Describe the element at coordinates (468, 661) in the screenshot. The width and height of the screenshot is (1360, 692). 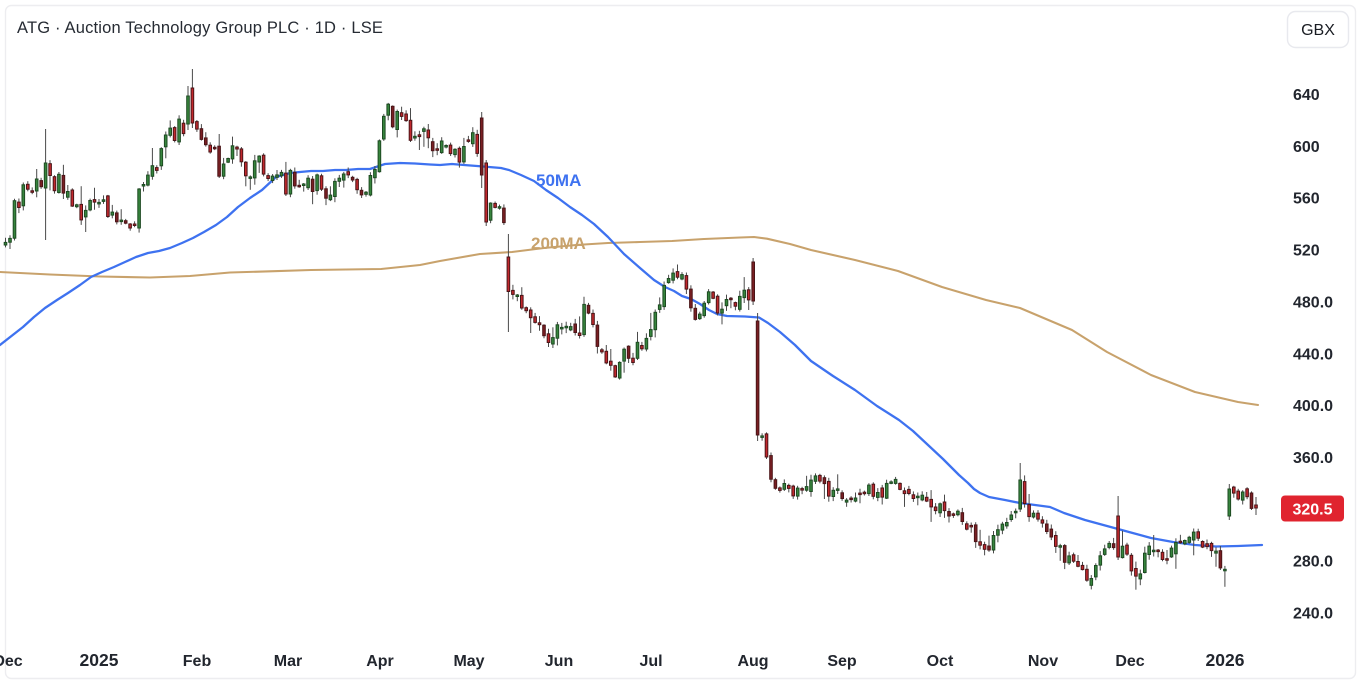
I see `svg-text: May` at that location.